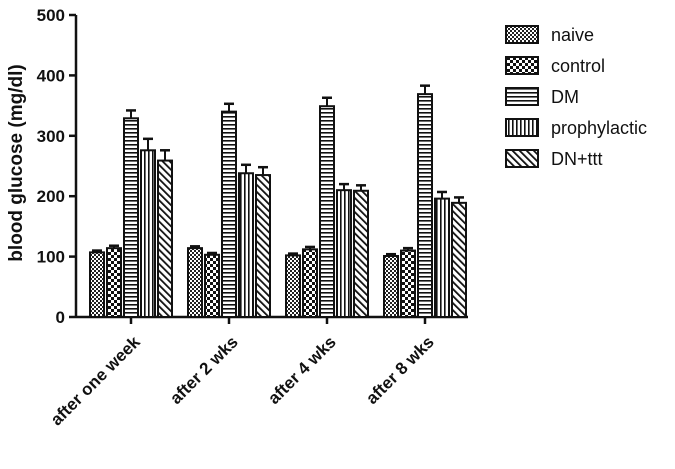 This screenshot has width=675, height=469. What do you see at coordinates (204, 370) in the screenshot?
I see `x-category-label: after 2 wks` at bounding box center [204, 370].